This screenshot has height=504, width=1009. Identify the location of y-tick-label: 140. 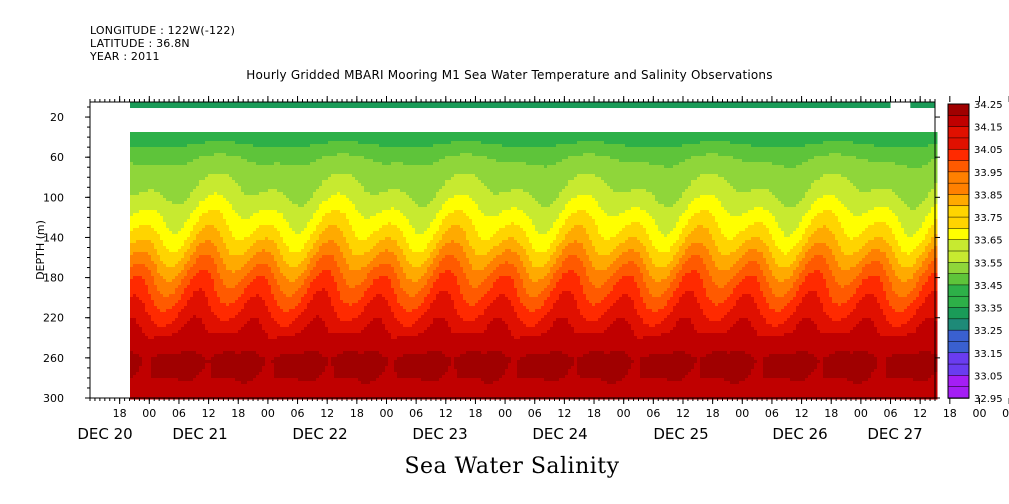
(53, 237).